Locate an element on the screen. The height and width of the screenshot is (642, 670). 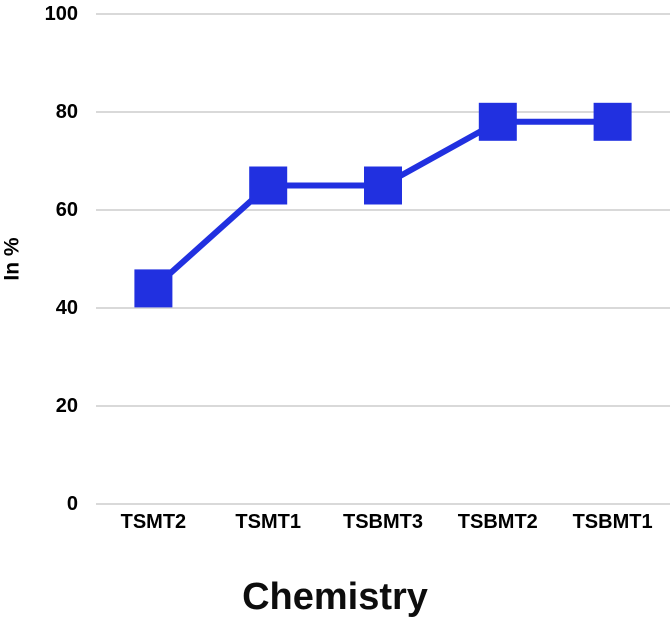
x-category-label: TSMT2 is located at coordinates (153, 522).